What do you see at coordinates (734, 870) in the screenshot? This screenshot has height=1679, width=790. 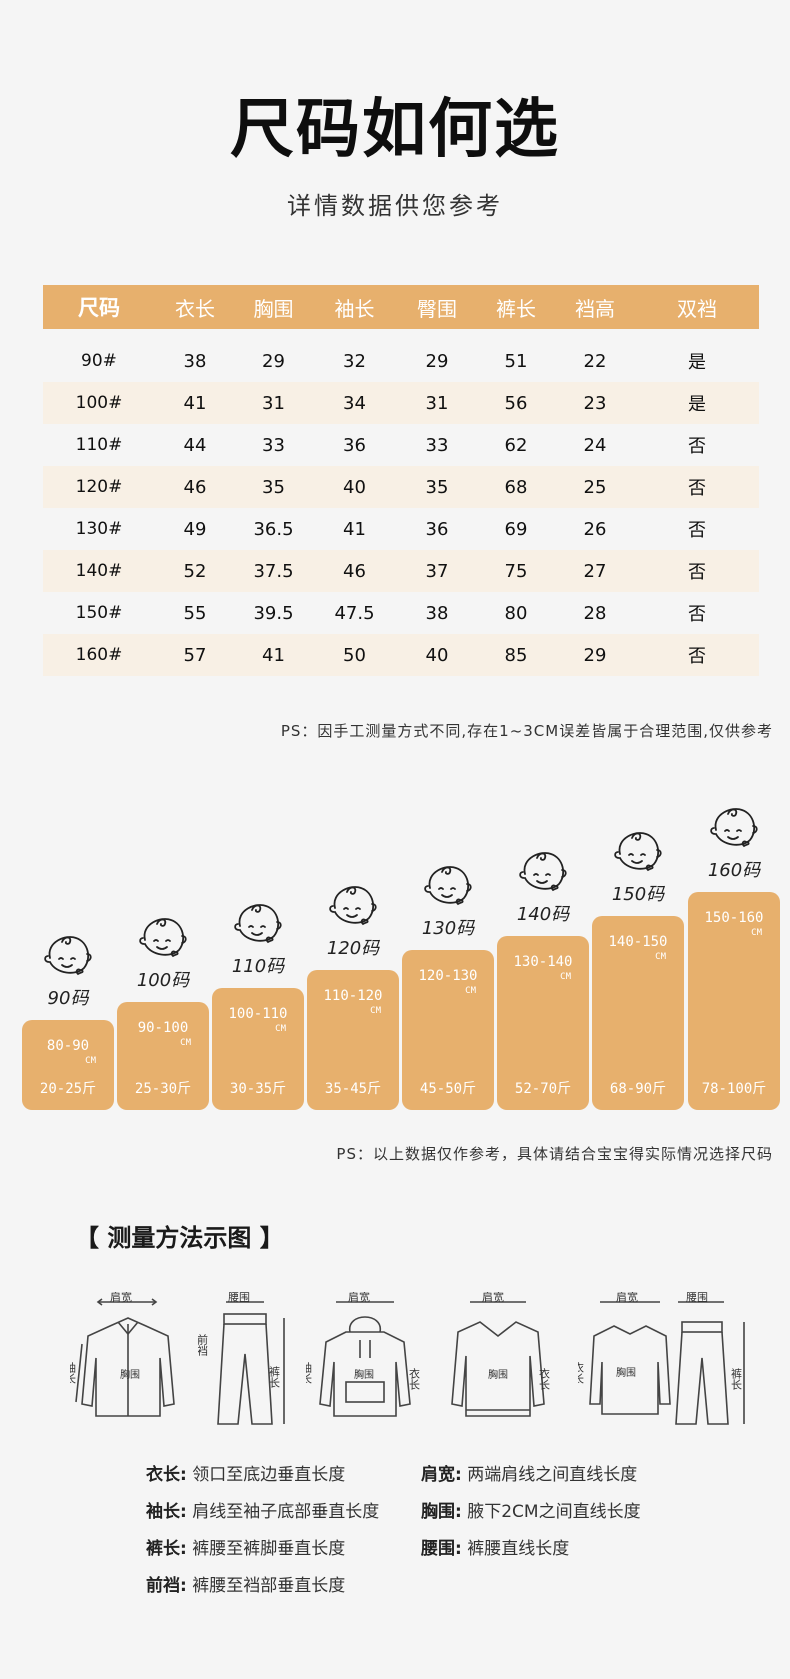 I see `size-label: 160码` at bounding box center [734, 870].